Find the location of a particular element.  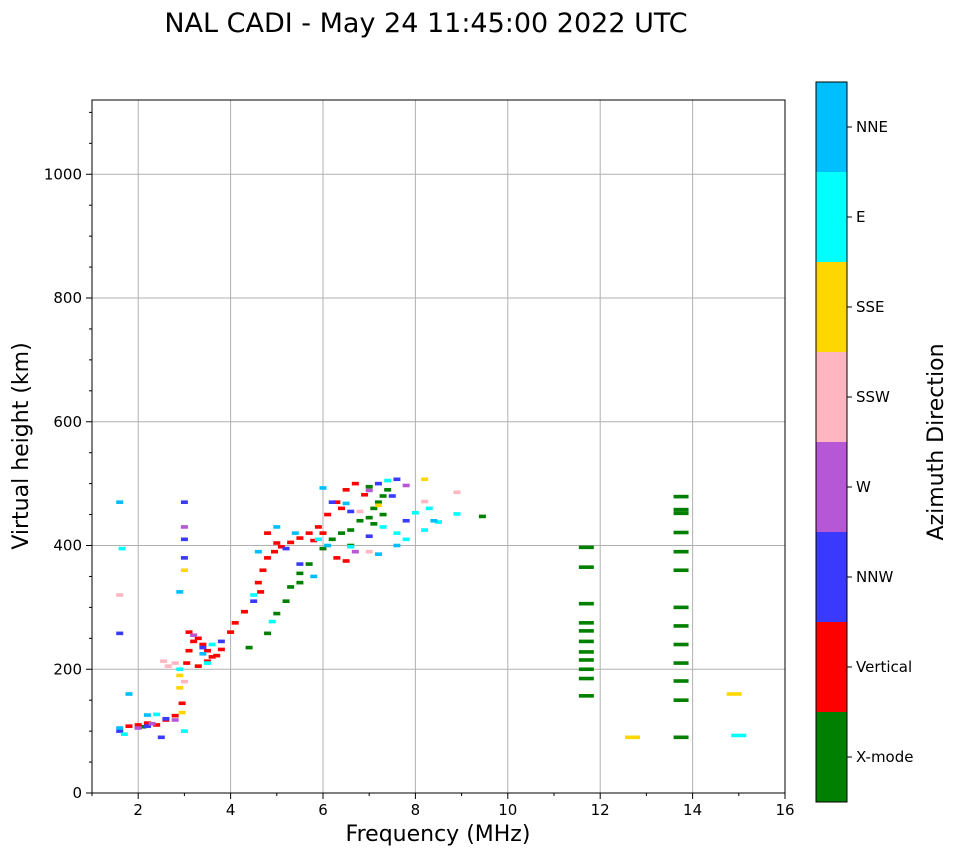

y-tick-label: 600 is located at coordinates (67, 422).